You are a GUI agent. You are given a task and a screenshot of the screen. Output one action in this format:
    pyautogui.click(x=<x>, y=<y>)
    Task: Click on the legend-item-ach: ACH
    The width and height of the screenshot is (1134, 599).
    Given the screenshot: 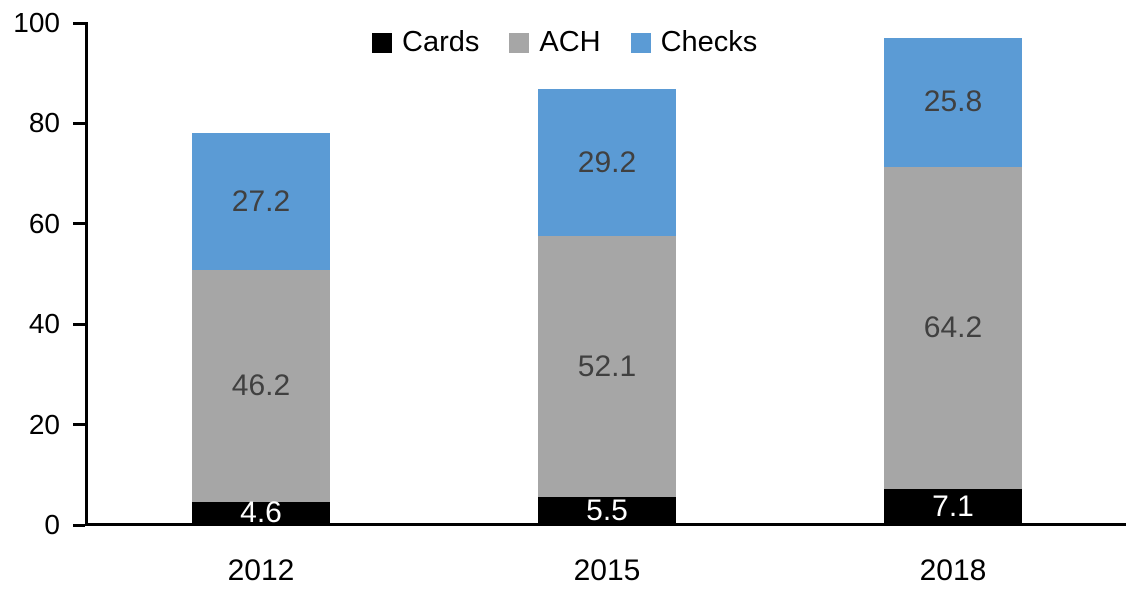 What is the action you would take?
    pyautogui.click(x=555, y=42)
    